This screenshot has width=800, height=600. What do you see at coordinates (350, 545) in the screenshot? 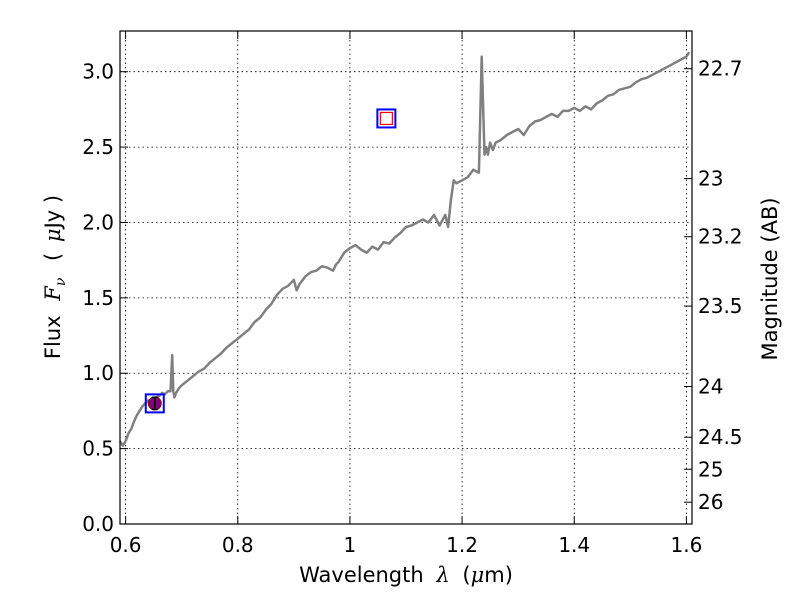
I see `x-tick-label-2: 1` at bounding box center [350, 545].